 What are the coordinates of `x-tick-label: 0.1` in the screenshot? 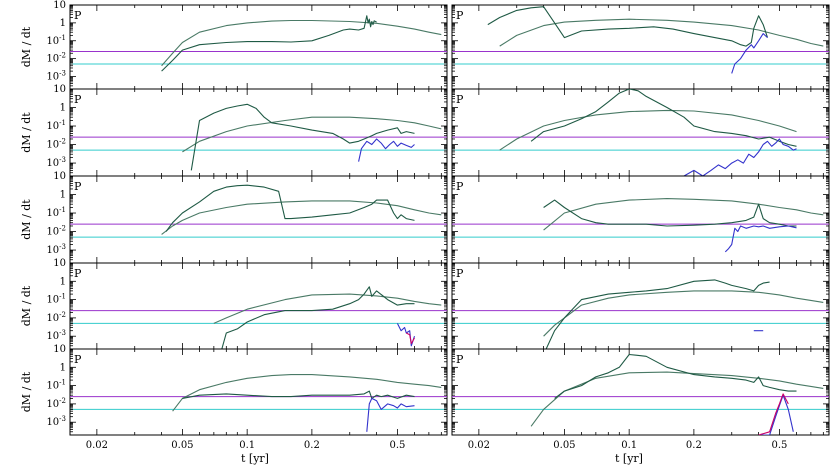 It's located at (629, 445).